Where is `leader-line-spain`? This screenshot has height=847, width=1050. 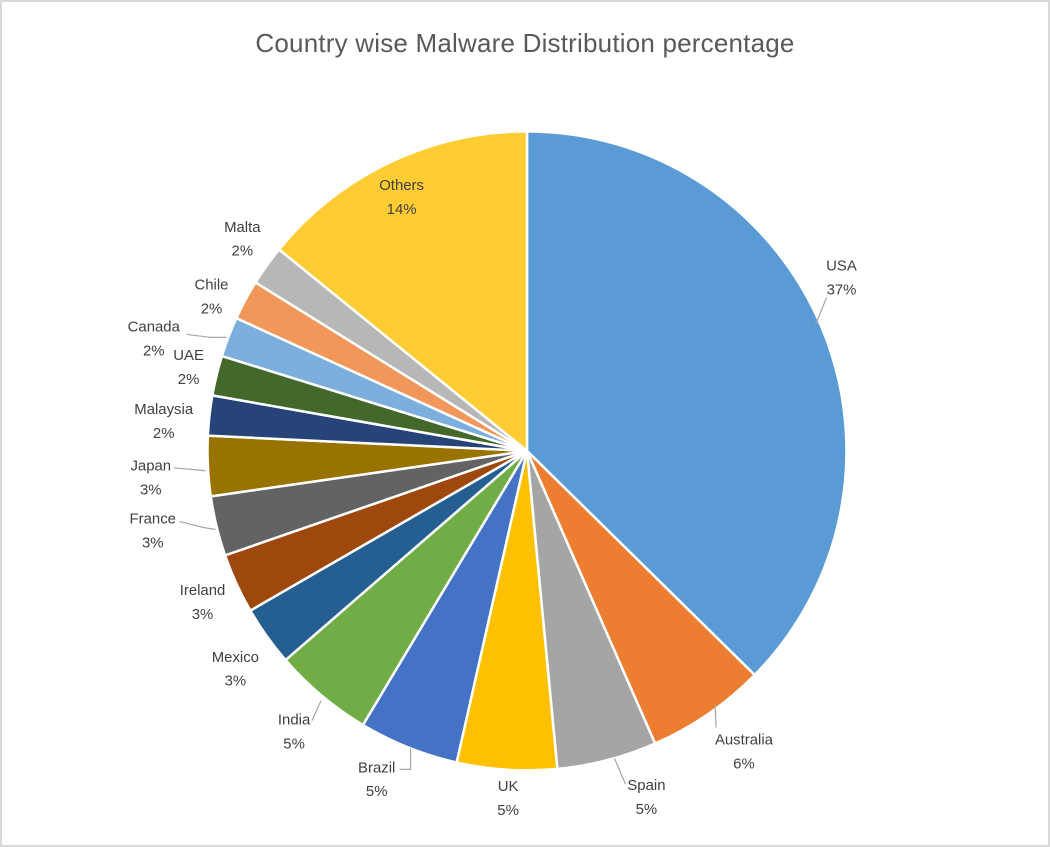 leader-line-spain is located at coordinates (620, 771).